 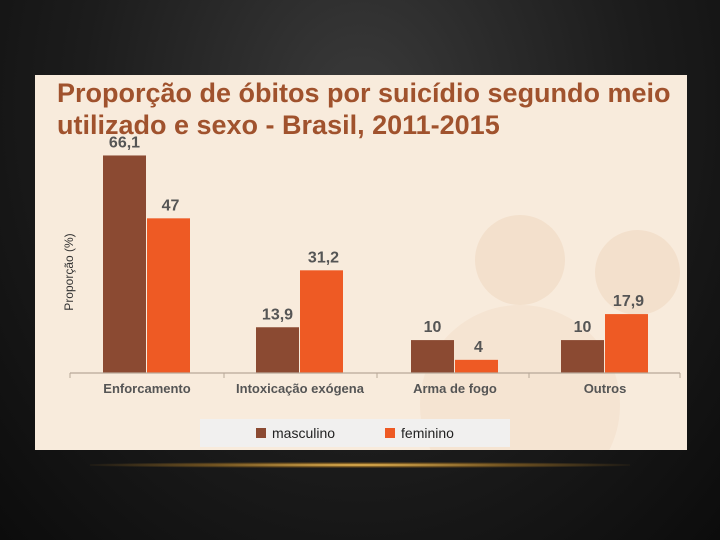 I want to click on legend-swatch-feminino, so click(x=390, y=433).